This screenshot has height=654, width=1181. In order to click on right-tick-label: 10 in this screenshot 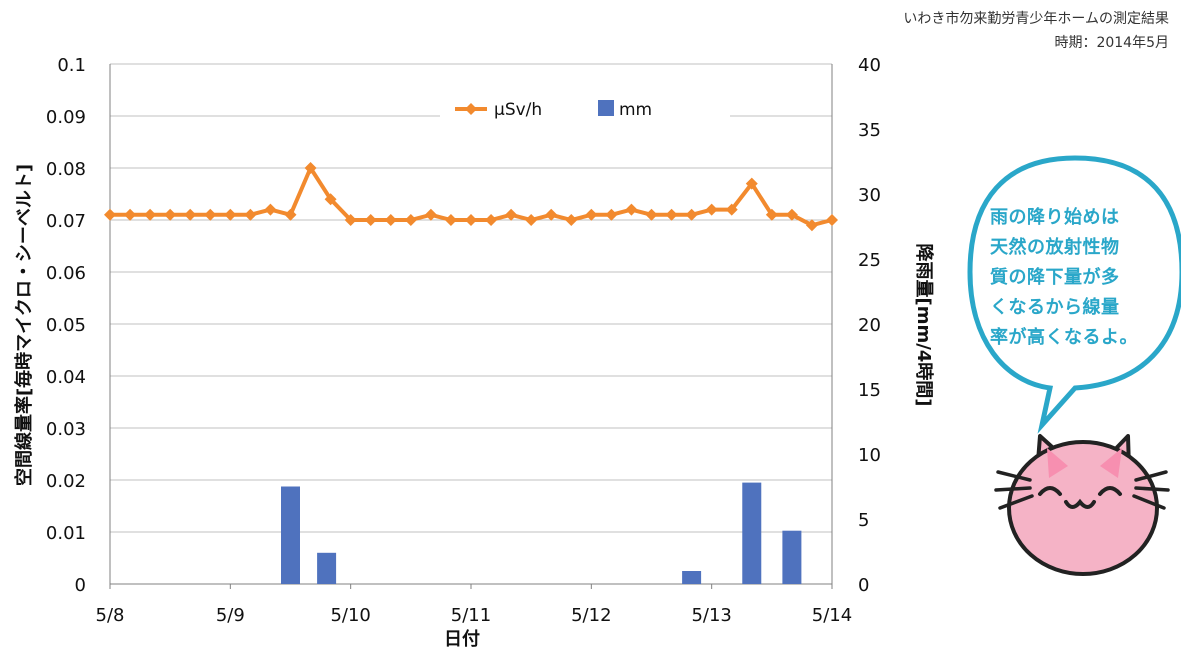, I will do `click(869, 455)`.